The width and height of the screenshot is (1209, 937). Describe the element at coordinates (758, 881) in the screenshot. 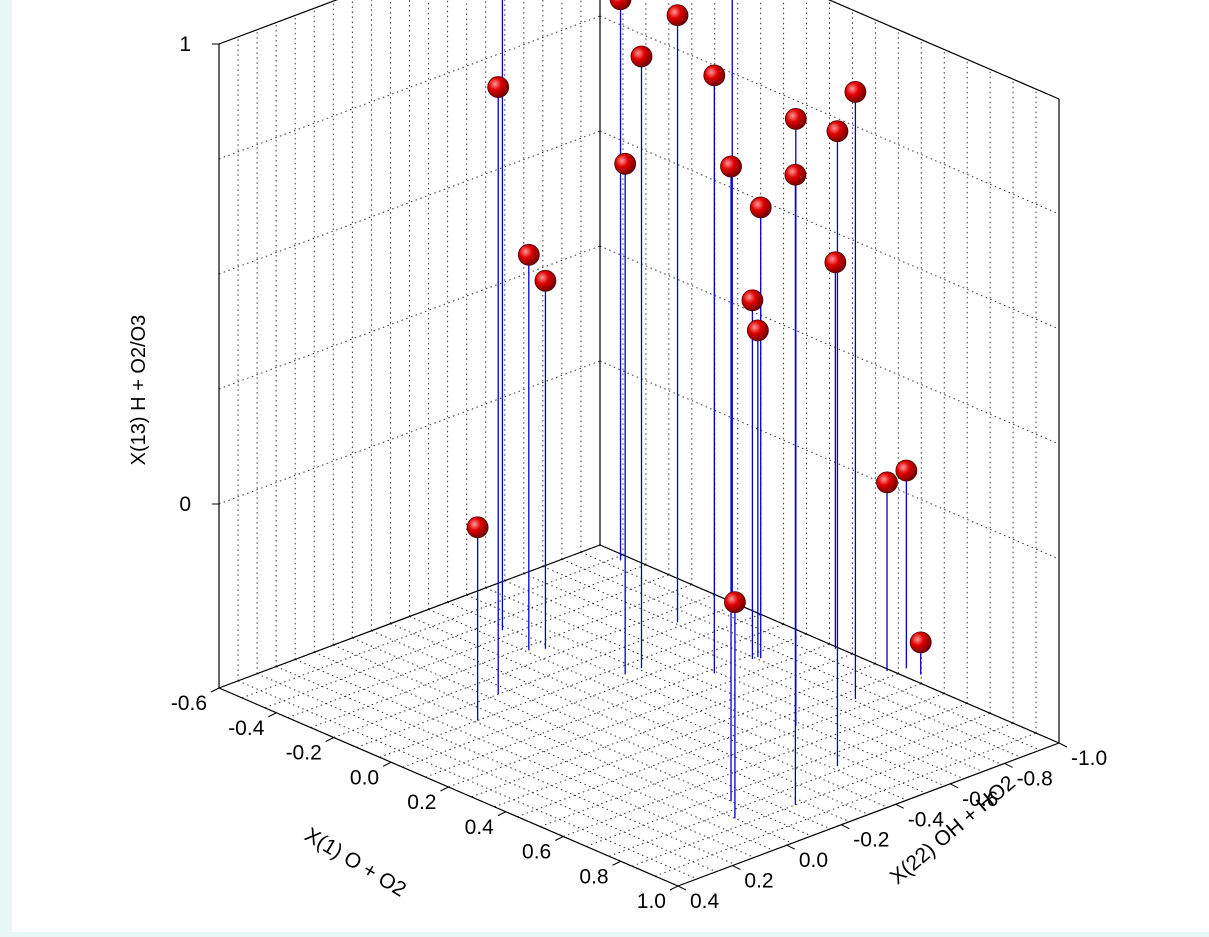

I see `y-tick-label: 0.2` at that location.